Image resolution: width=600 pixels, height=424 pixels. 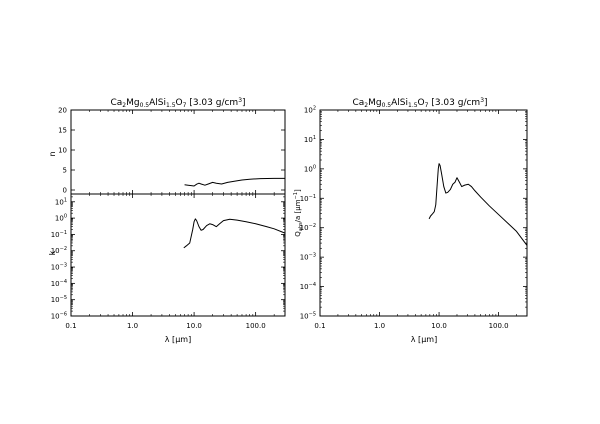 What do you see at coordinates (310, 139) in the screenshot?
I see `q-y-tick-label: 10¹` at bounding box center [310, 139].